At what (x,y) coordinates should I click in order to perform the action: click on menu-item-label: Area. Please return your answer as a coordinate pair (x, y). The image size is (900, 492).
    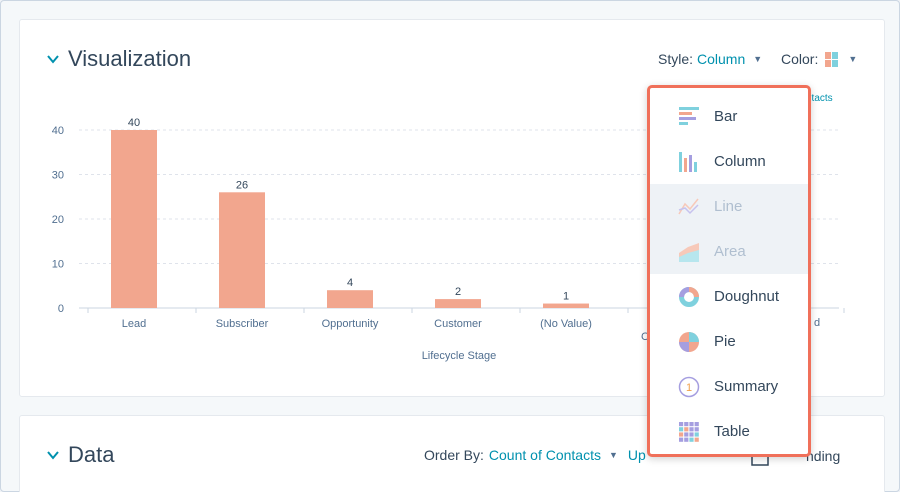
    Looking at the image, I should click on (730, 251).